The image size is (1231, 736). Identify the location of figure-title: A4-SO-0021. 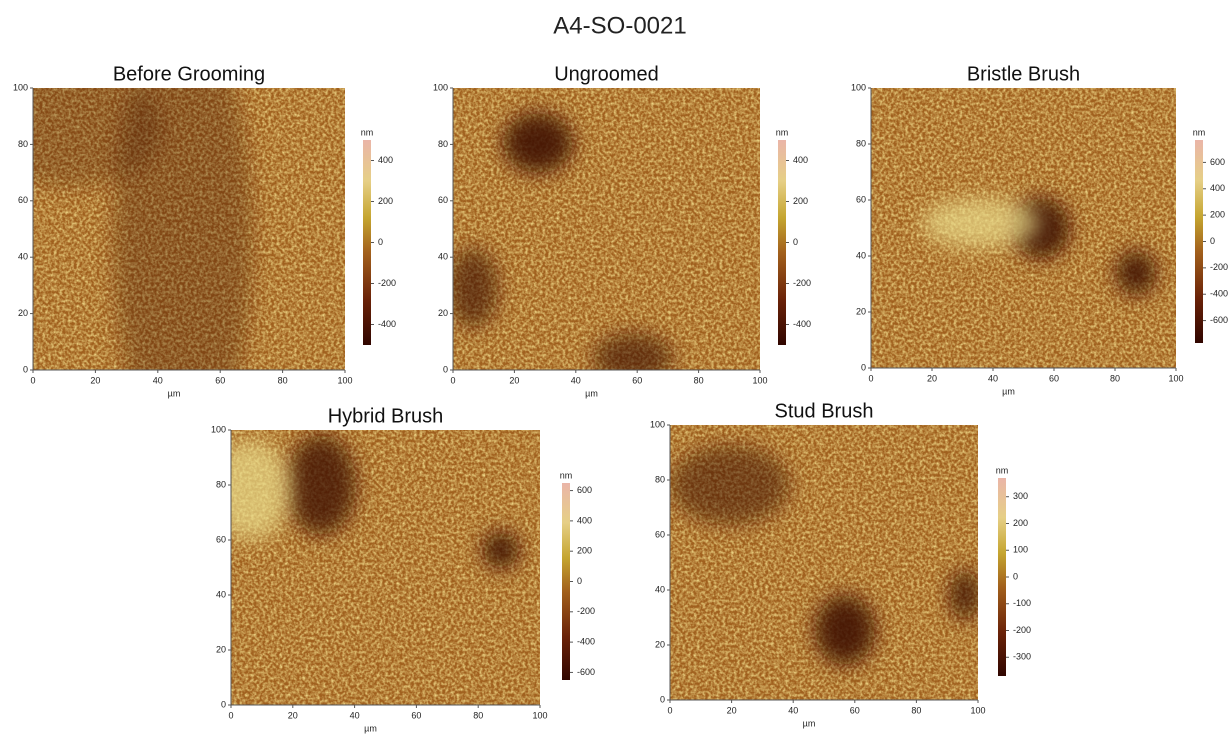
(619, 25).